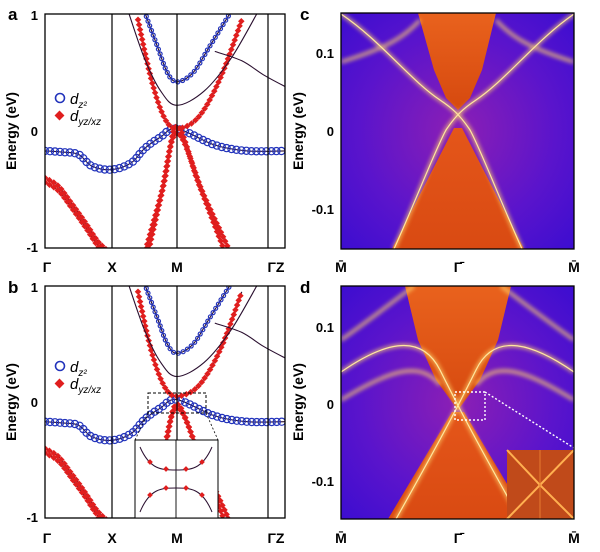  Describe the element at coordinates (60, 366) in the screenshot. I see `legend-marker-dz2-b` at that location.